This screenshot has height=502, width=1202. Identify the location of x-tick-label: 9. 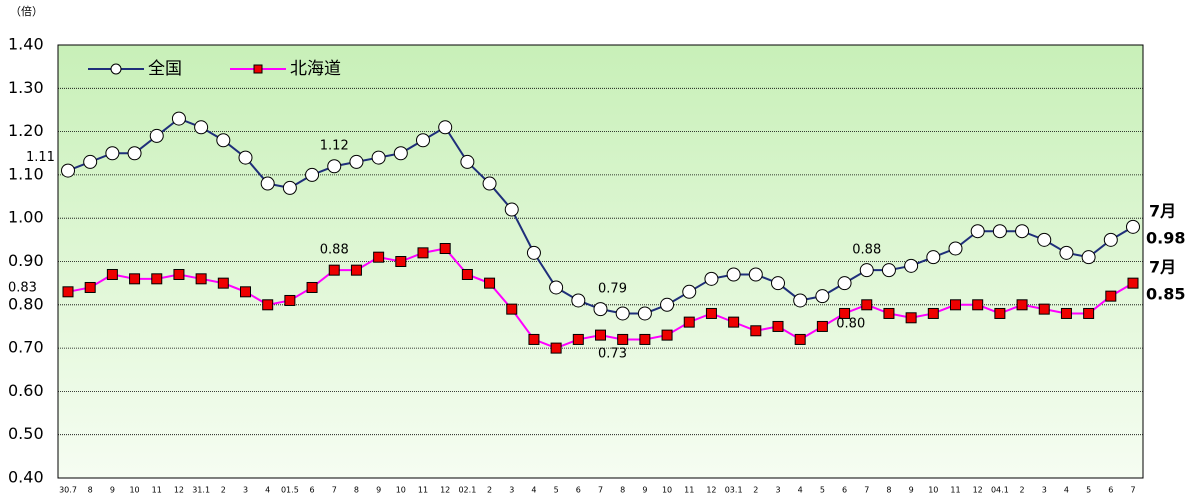
(112, 490).